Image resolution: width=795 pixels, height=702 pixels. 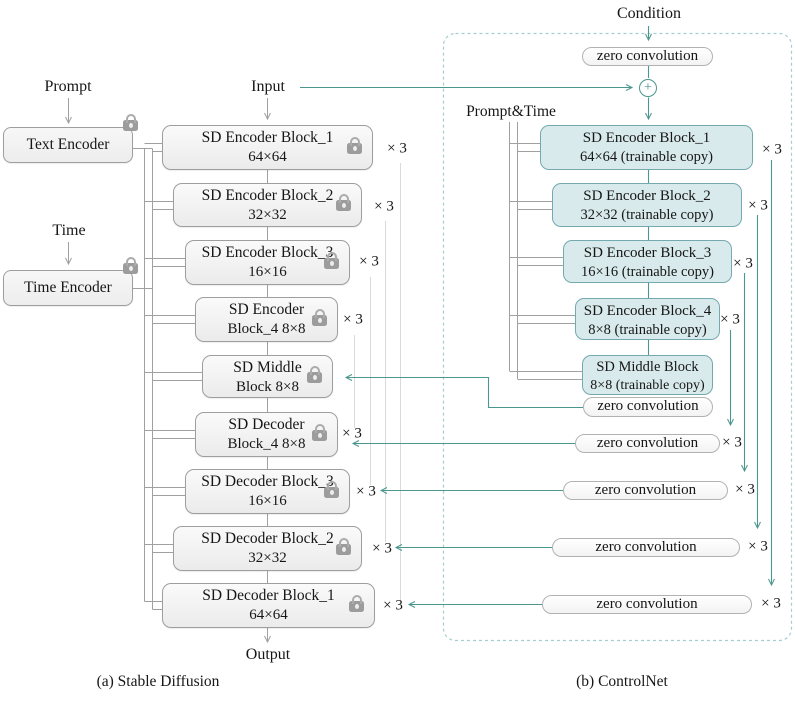 I want to click on sd-middle-block: SD Middle Block 8×8, so click(x=267, y=376).